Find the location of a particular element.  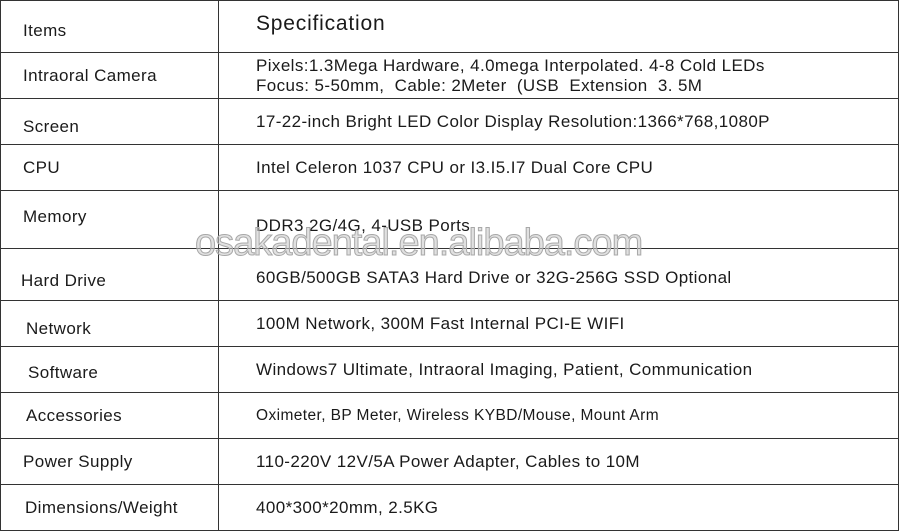

table-header-row: Items Specification is located at coordinates (449, 26).